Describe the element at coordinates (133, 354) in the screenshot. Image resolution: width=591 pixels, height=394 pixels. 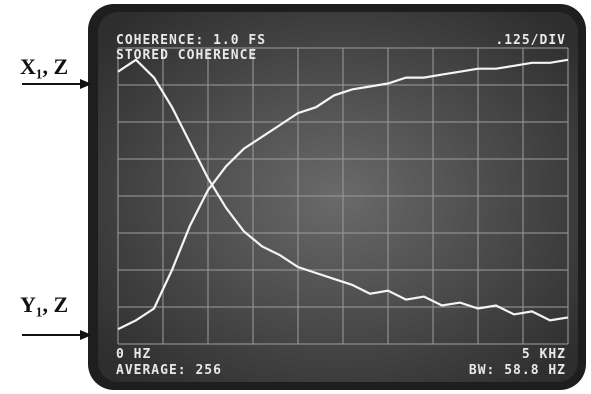
I see `x-start-label: 0 HZ` at that location.